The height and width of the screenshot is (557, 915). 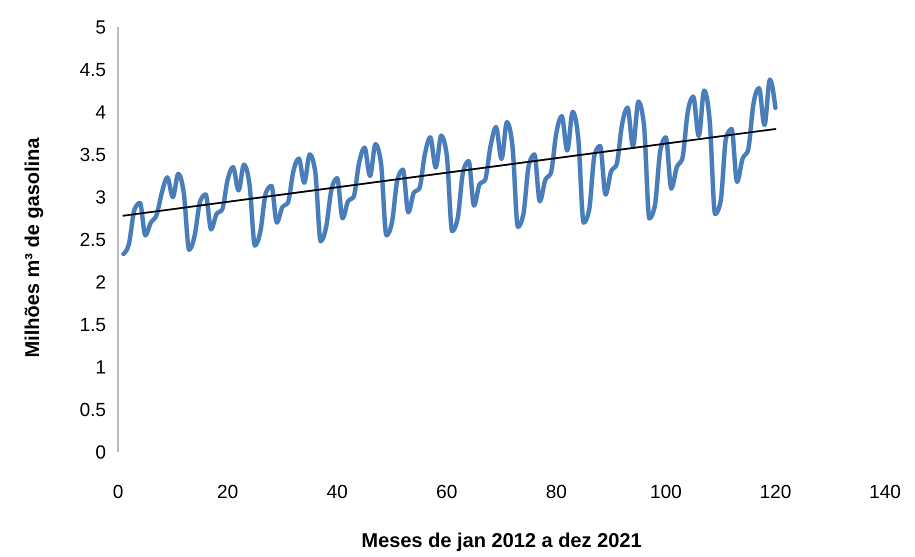 What do you see at coordinates (118, 492) in the screenshot?
I see `x-tick-label: 0` at bounding box center [118, 492].